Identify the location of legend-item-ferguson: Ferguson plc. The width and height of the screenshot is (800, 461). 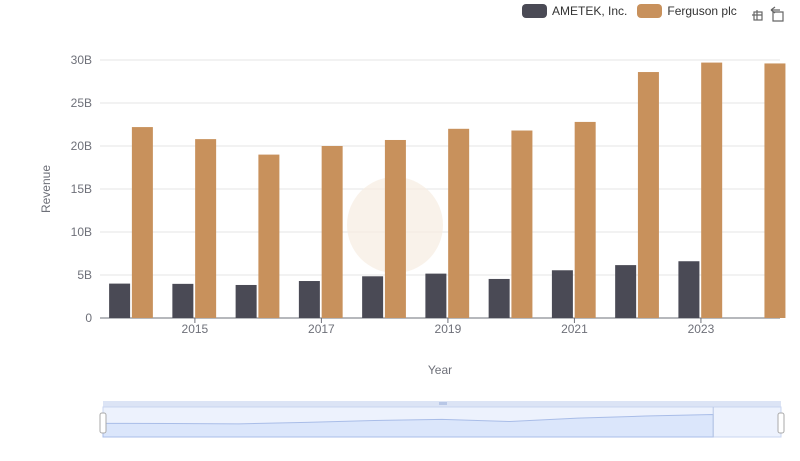
(687, 11).